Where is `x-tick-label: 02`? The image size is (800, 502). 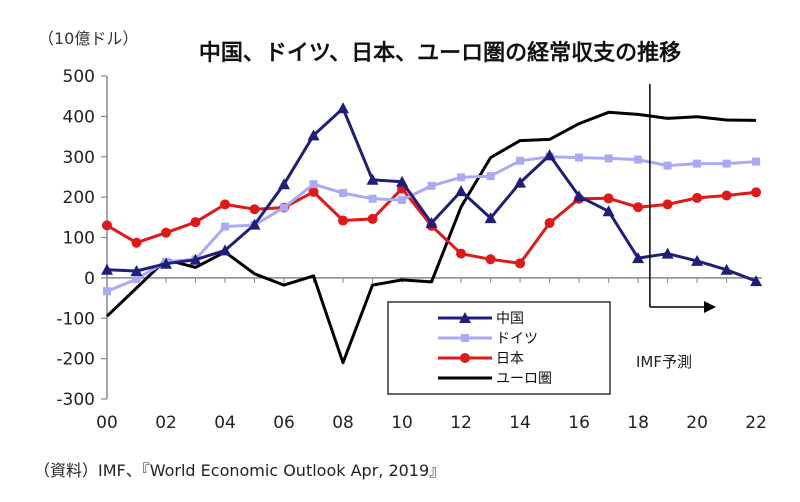 x-tick-label: 02 is located at coordinates (166, 423).